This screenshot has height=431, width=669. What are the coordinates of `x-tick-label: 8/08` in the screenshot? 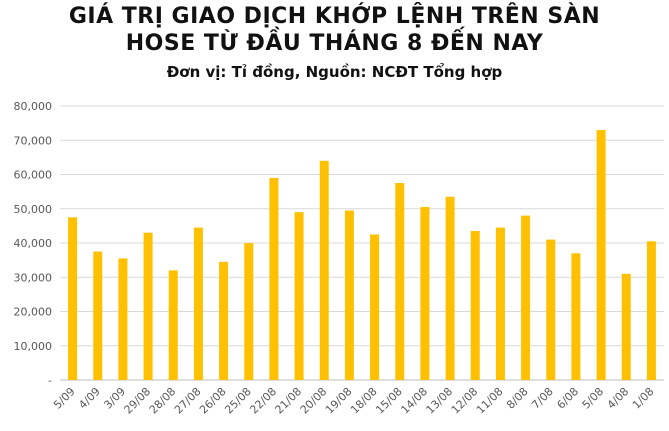 It's located at (517, 398).